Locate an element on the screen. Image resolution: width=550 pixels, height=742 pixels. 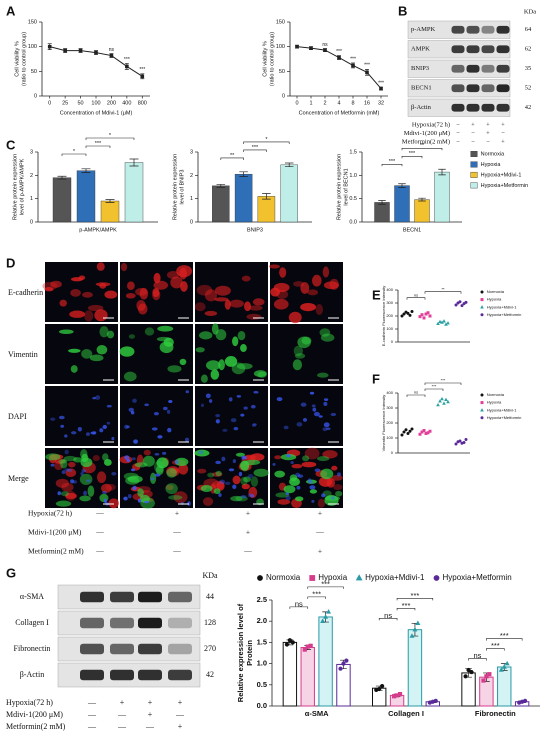
legend-label: Normoxia is located at coordinates (493, 154).